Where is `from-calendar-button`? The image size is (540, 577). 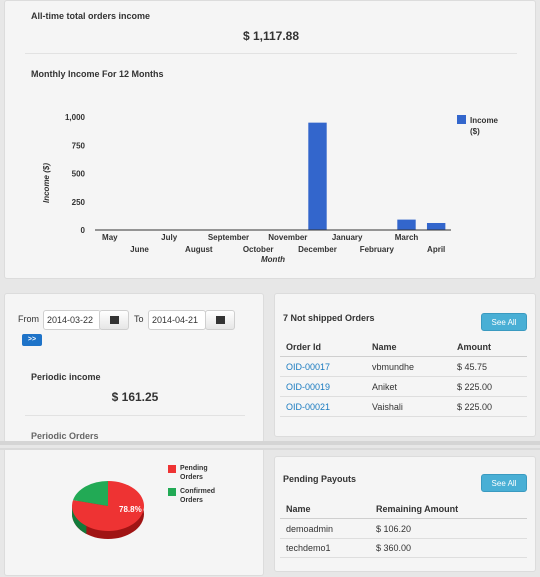
from-calendar-button is located at coordinates (114, 320).